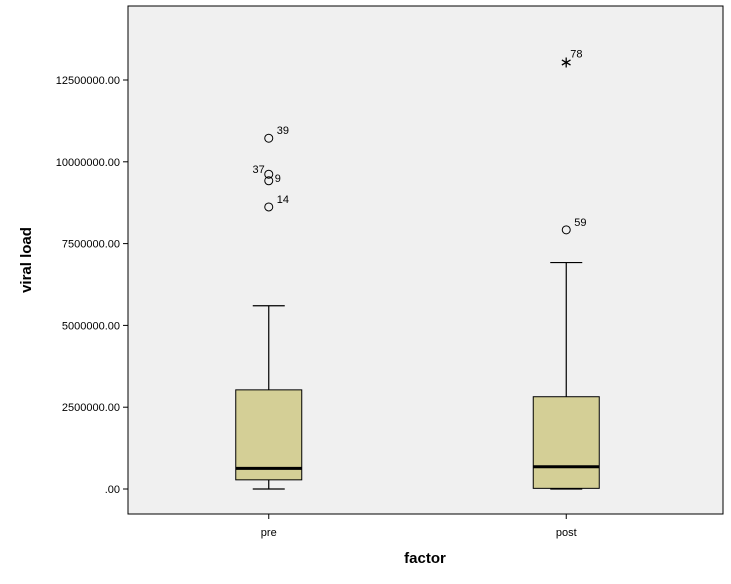 This screenshot has width=731, height=584. What do you see at coordinates (566, 62) in the screenshot?
I see `extreme-outlier-marker: ∗` at bounding box center [566, 62].